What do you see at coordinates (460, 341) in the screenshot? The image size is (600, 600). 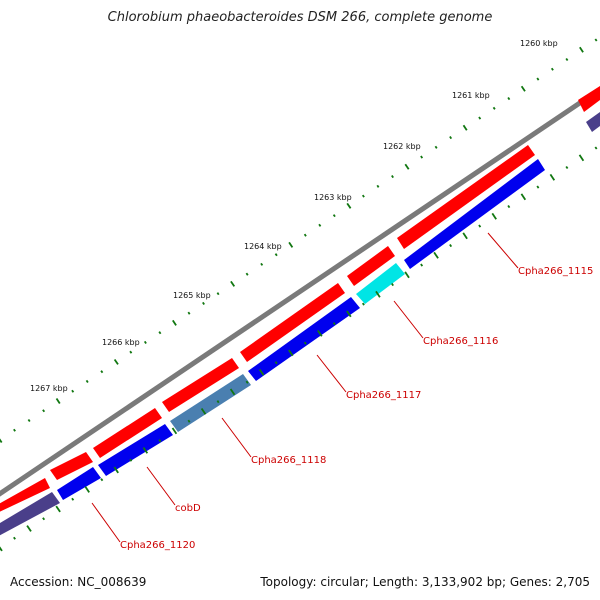 I see `gene-label-cpha266-1116: Cpha266_1116` at bounding box center [460, 341].